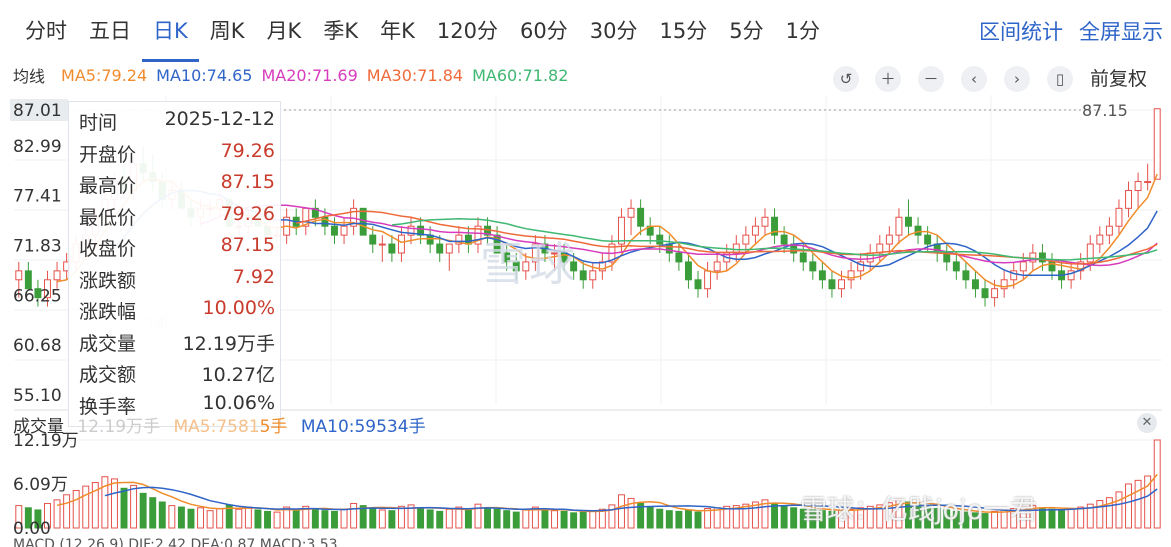  What do you see at coordinates (397, 31) in the screenshot?
I see `tab-6: 年K` at bounding box center [397, 31].